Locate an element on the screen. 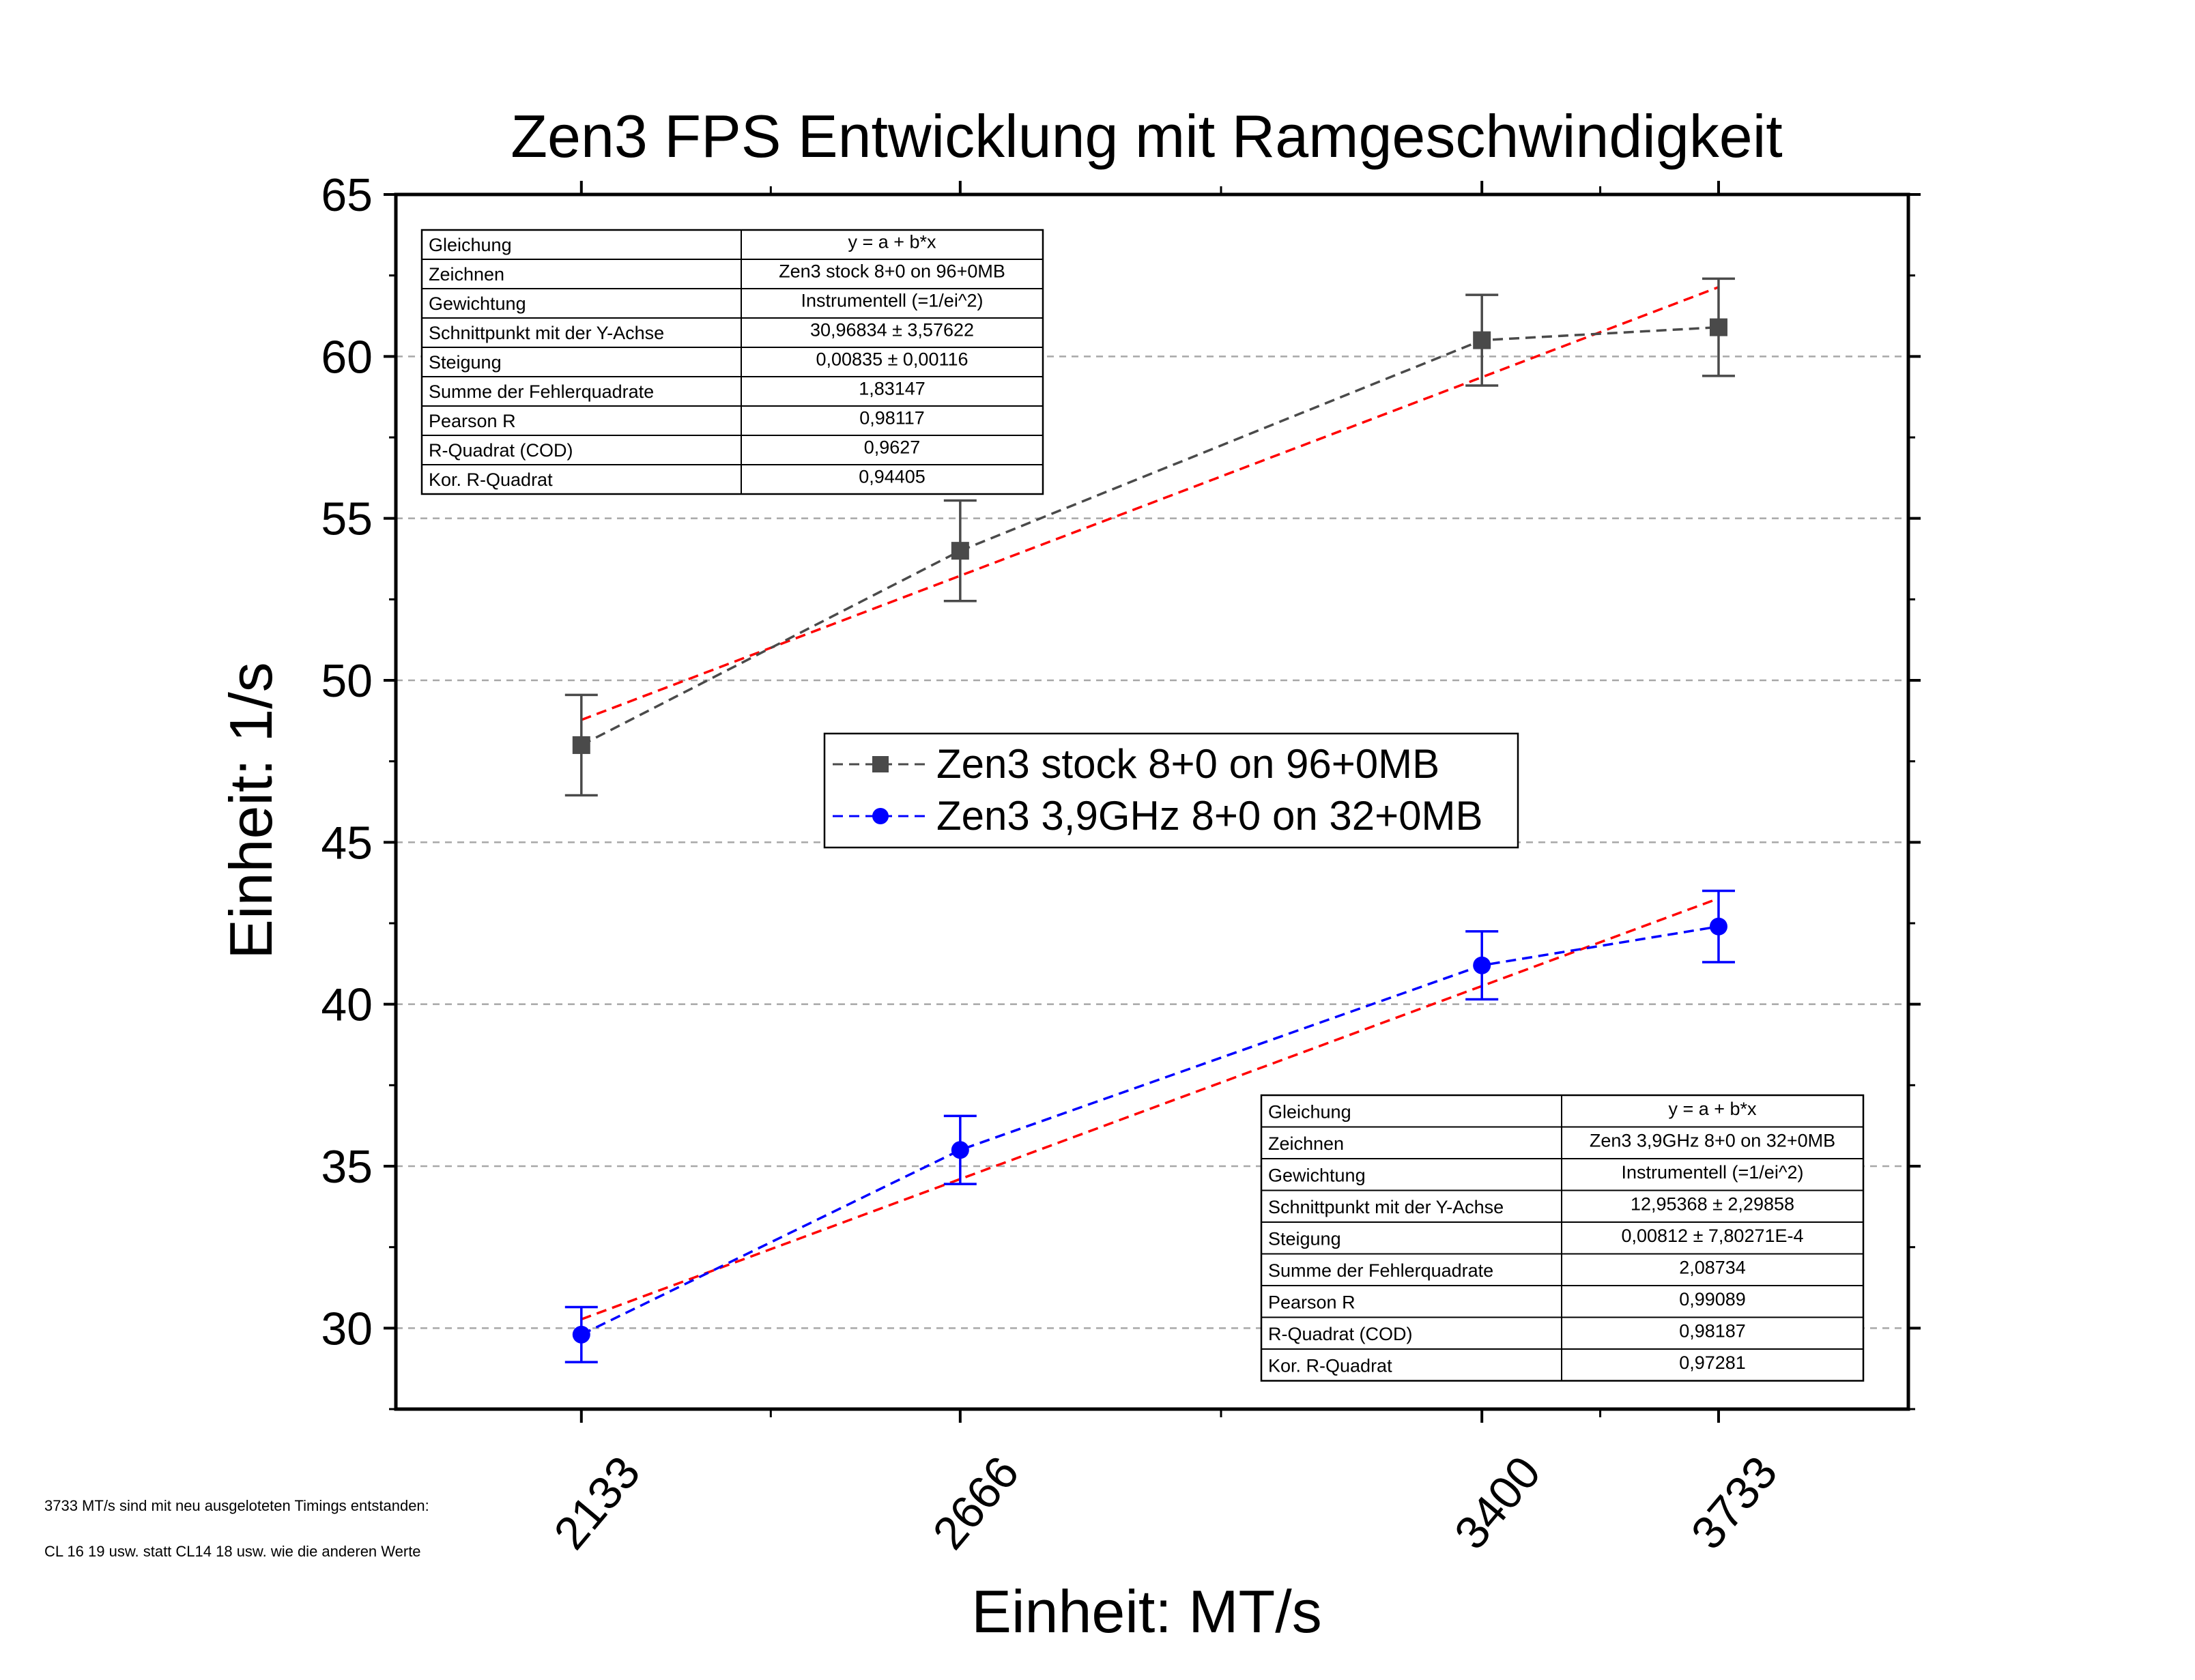 This screenshot has height=1680, width=2195. y-axis-label: Einheit: 1/s is located at coordinates (251, 810).